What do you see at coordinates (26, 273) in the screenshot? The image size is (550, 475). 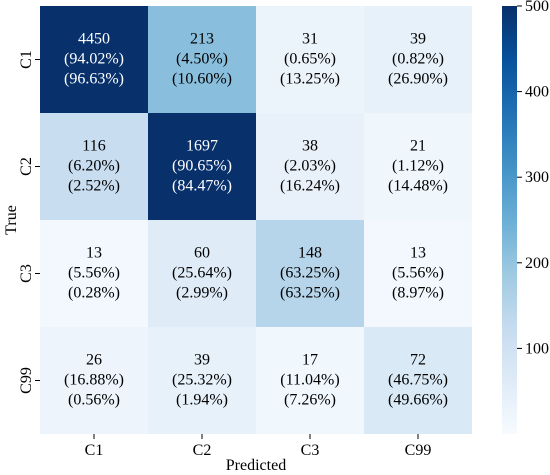 I see `y-tick-label: C3` at bounding box center [26, 273].